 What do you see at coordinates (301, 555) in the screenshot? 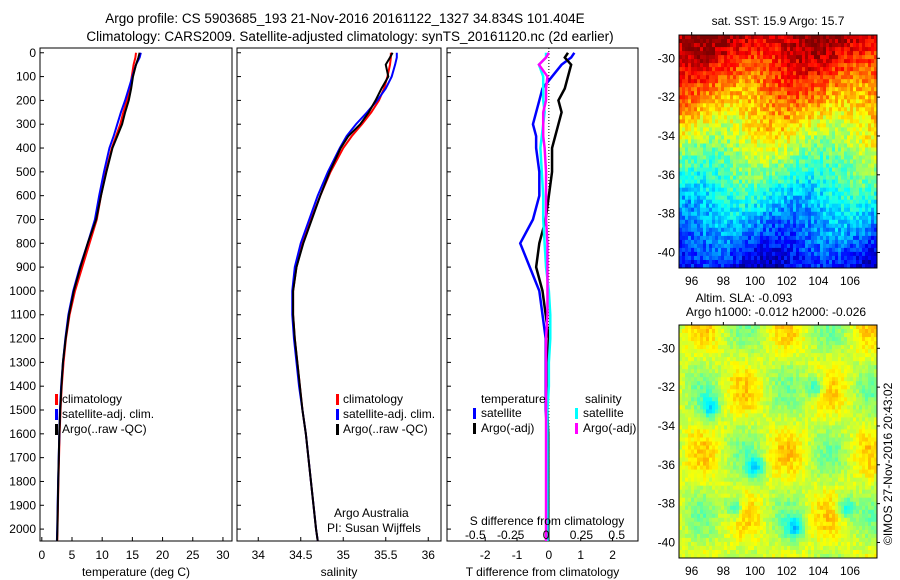
I see `x-tick-label: 34.5` at bounding box center [301, 555].